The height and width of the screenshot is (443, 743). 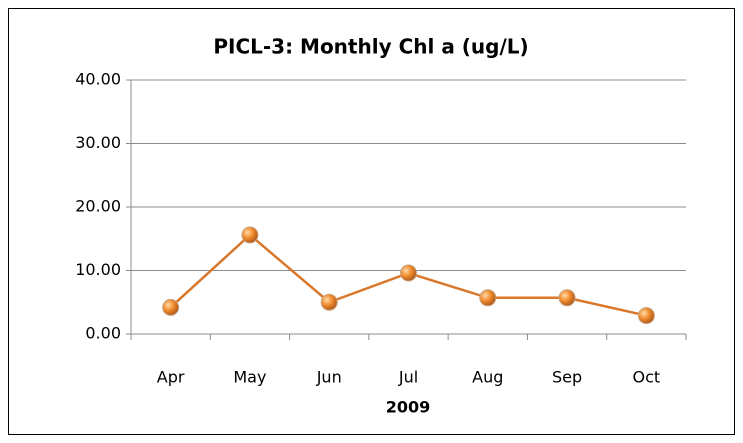 I want to click on chart-title: PICL-3: Monthly Chl a (ug/L), so click(x=370, y=47).